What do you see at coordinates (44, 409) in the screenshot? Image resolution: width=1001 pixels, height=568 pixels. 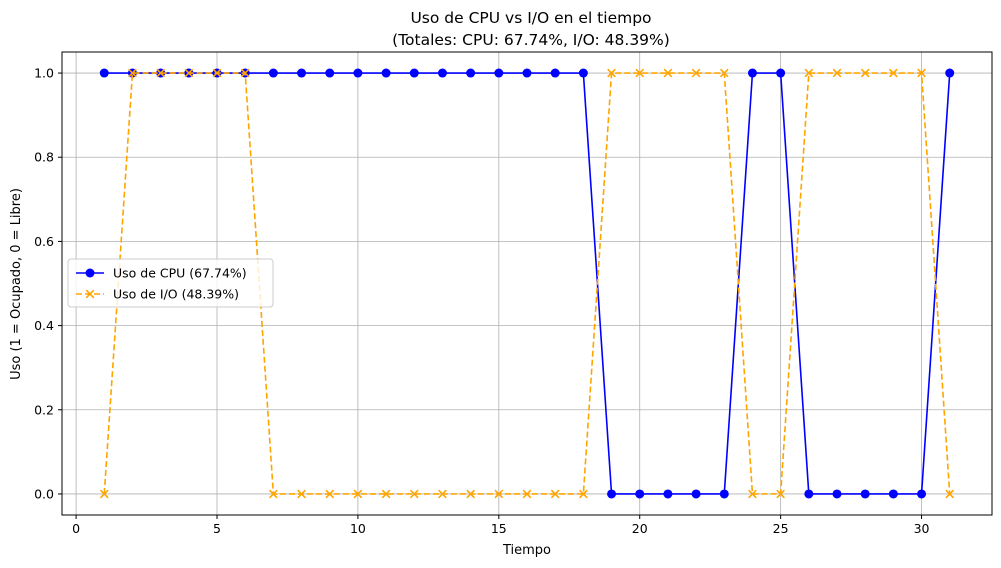 I see `y-tick-label: 0.2` at bounding box center [44, 409].